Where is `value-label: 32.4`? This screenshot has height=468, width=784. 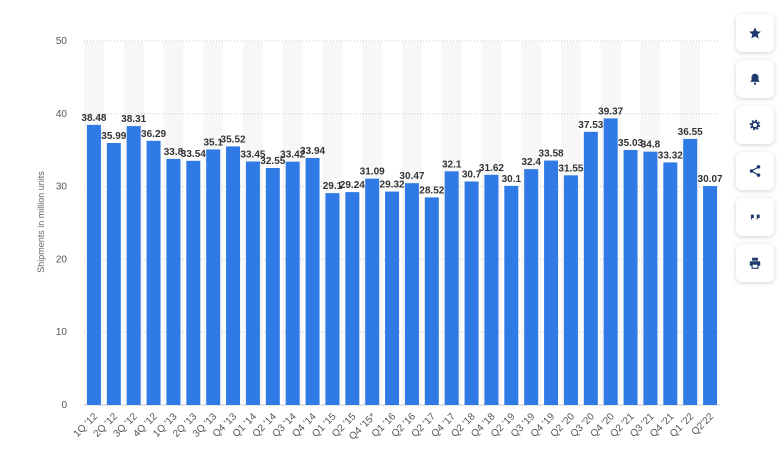 value-label: 32.4 is located at coordinates (531, 162).